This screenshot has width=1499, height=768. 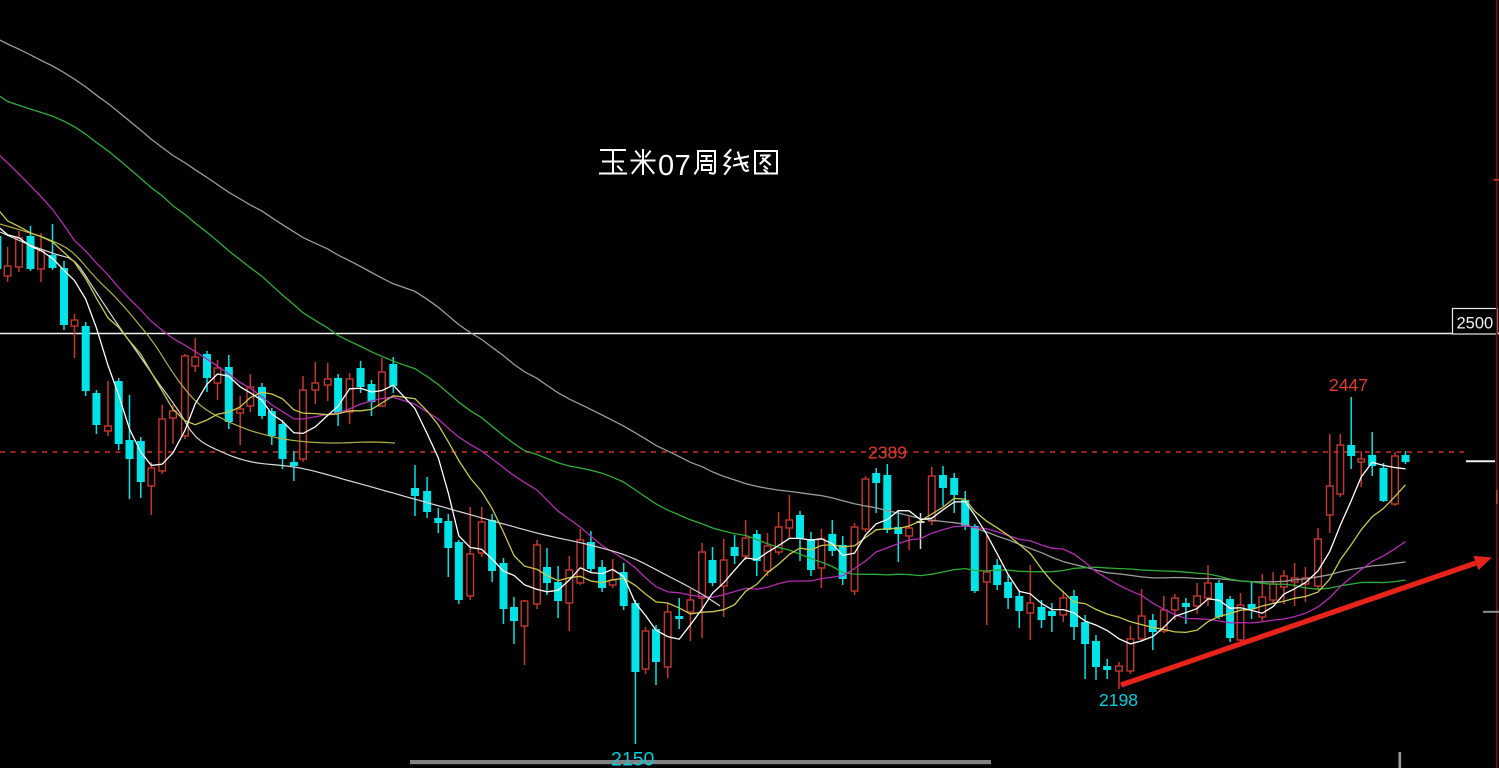 I want to click on svg-text: 2500, so click(x=1475, y=324).